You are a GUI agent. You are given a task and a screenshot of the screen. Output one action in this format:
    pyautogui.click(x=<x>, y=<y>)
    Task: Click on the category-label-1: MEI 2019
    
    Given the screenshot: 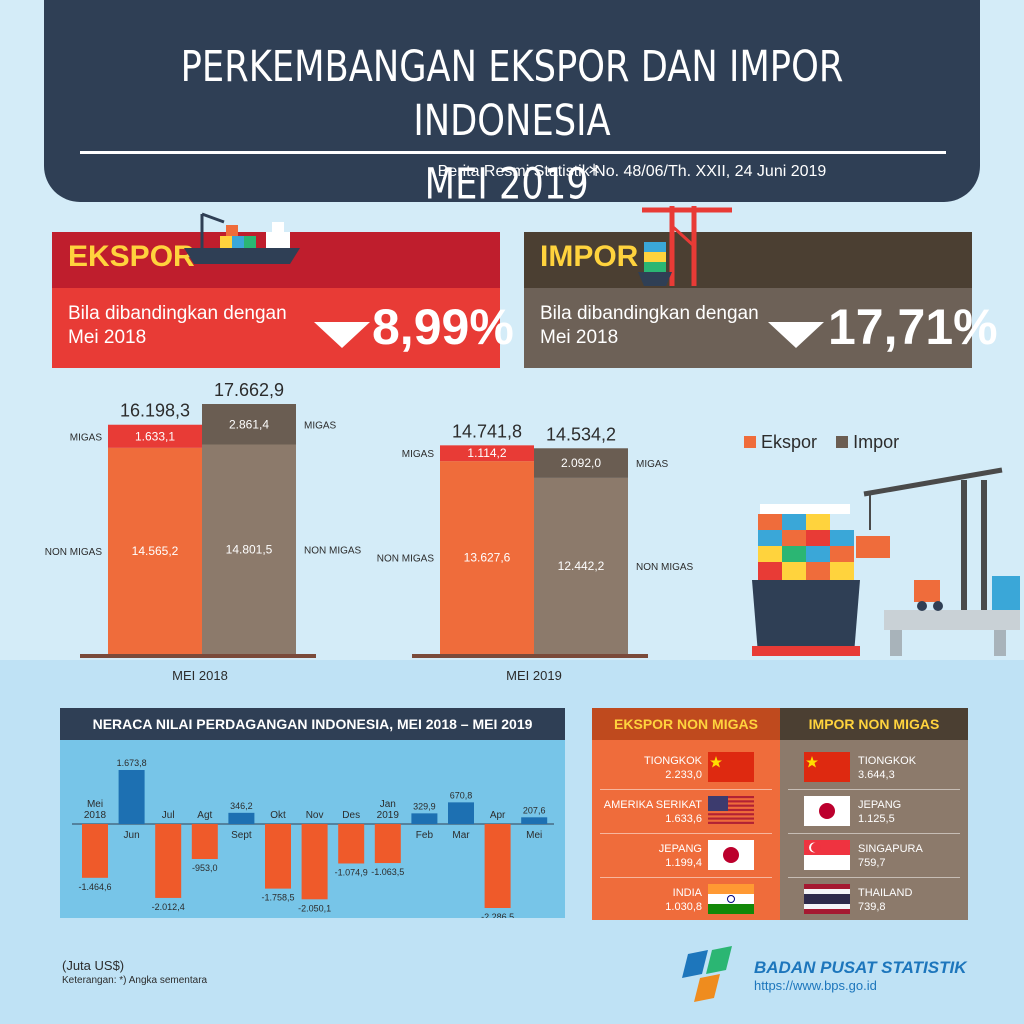 What is the action you would take?
    pyautogui.click(x=534, y=675)
    